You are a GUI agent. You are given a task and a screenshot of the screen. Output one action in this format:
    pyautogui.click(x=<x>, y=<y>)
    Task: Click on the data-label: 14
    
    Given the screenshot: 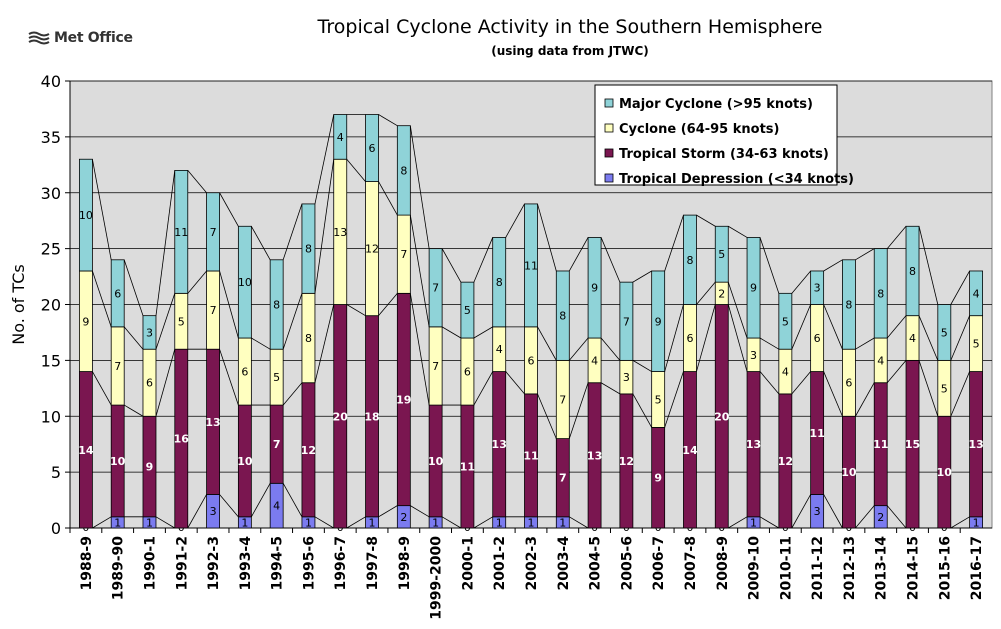 What is the action you would take?
    pyautogui.click(x=690, y=450)
    